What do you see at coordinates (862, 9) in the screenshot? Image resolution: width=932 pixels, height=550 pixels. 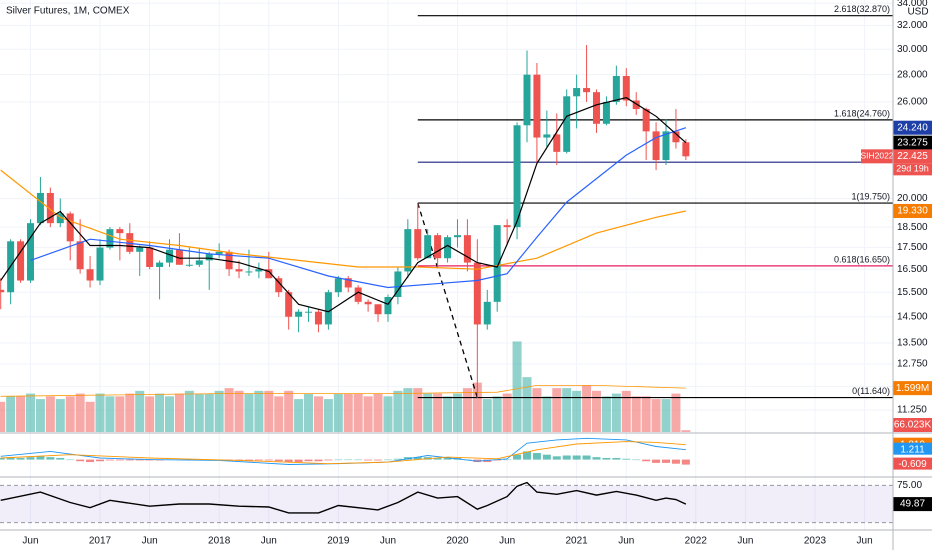 I see `fib-level-label: 2.618(32.870)` at bounding box center [862, 9].